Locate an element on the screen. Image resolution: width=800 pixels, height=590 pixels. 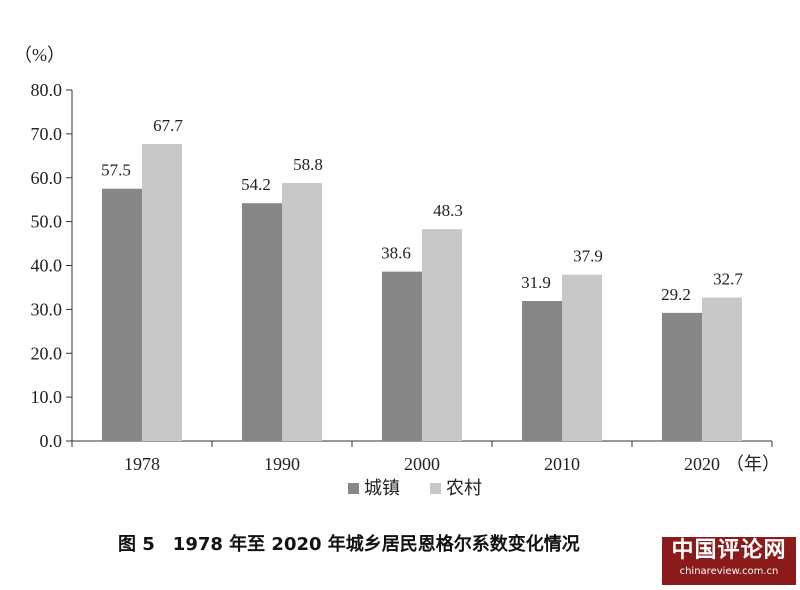
watermark-url: chinareview.com.cn is located at coordinates (729, 571).